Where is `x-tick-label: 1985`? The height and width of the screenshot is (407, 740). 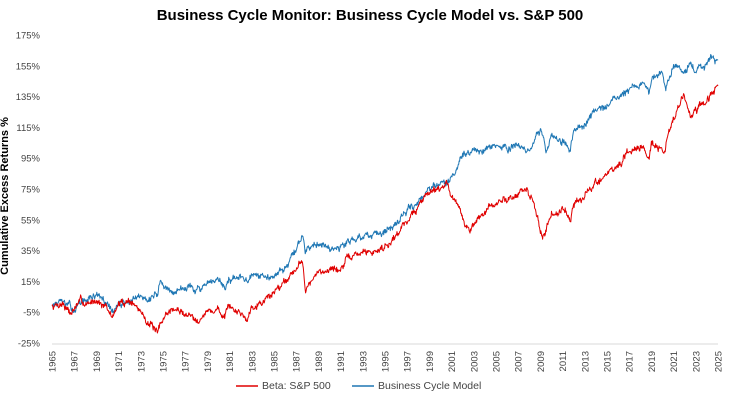 x-tick-label: 1985 is located at coordinates (275, 361).